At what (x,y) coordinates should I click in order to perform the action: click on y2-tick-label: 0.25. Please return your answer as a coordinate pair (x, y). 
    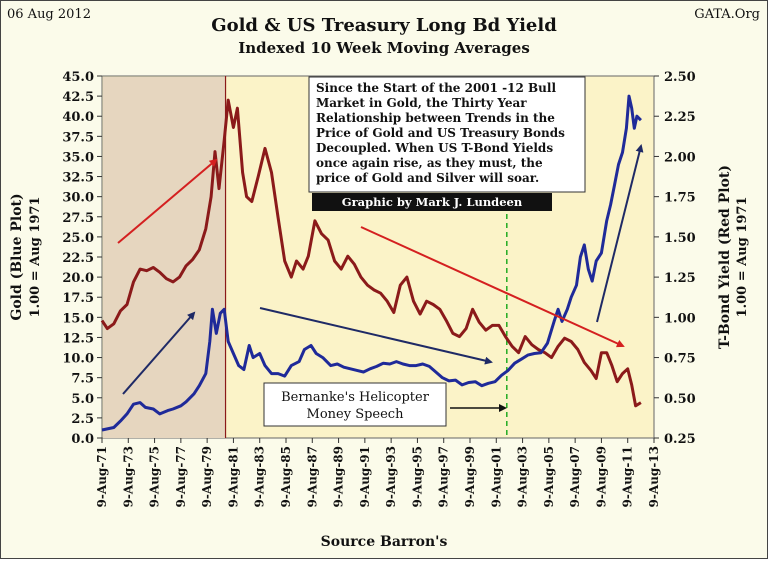
    Looking at the image, I should click on (680, 439).